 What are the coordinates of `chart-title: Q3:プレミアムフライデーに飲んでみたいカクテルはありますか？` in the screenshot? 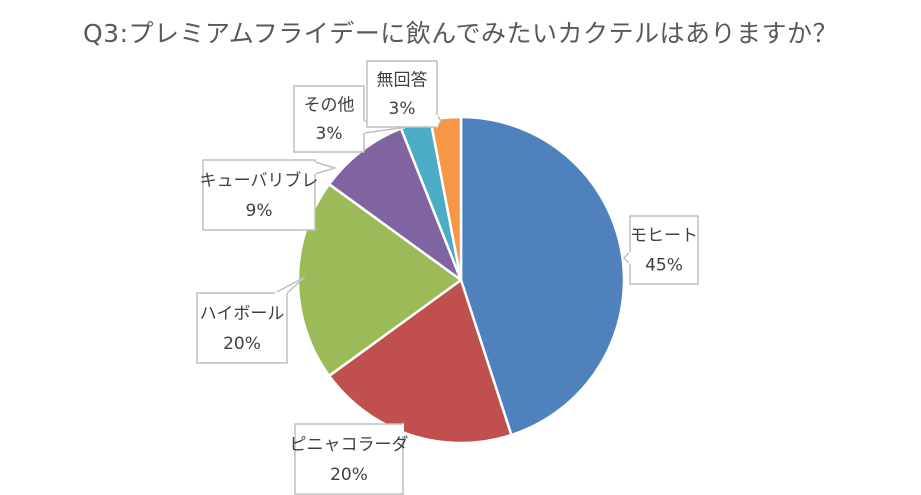 It's located at (460, 33).